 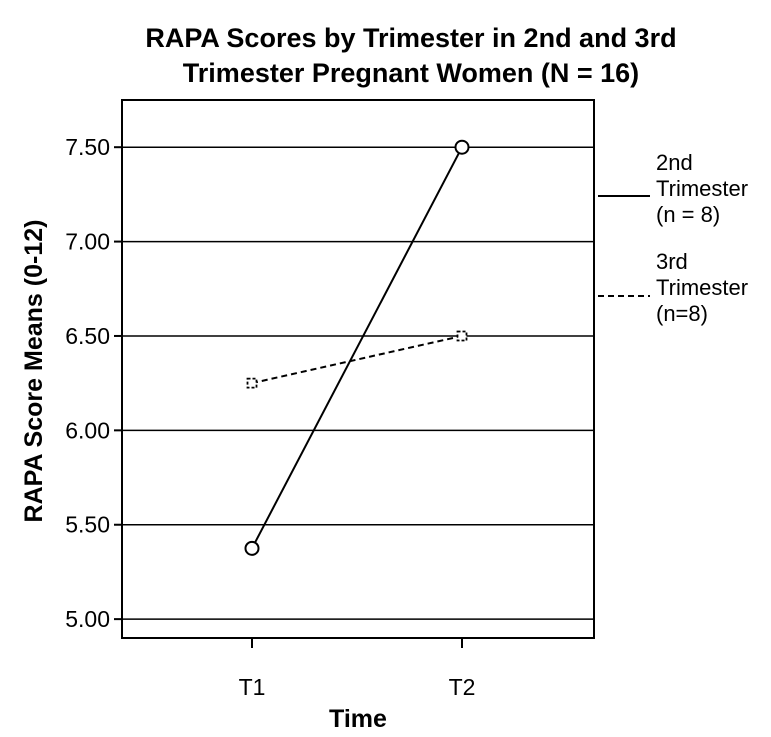 What do you see at coordinates (462, 687) in the screenshot?
I see `x-tick-label-1: T2` at bounding box center [462, 687].